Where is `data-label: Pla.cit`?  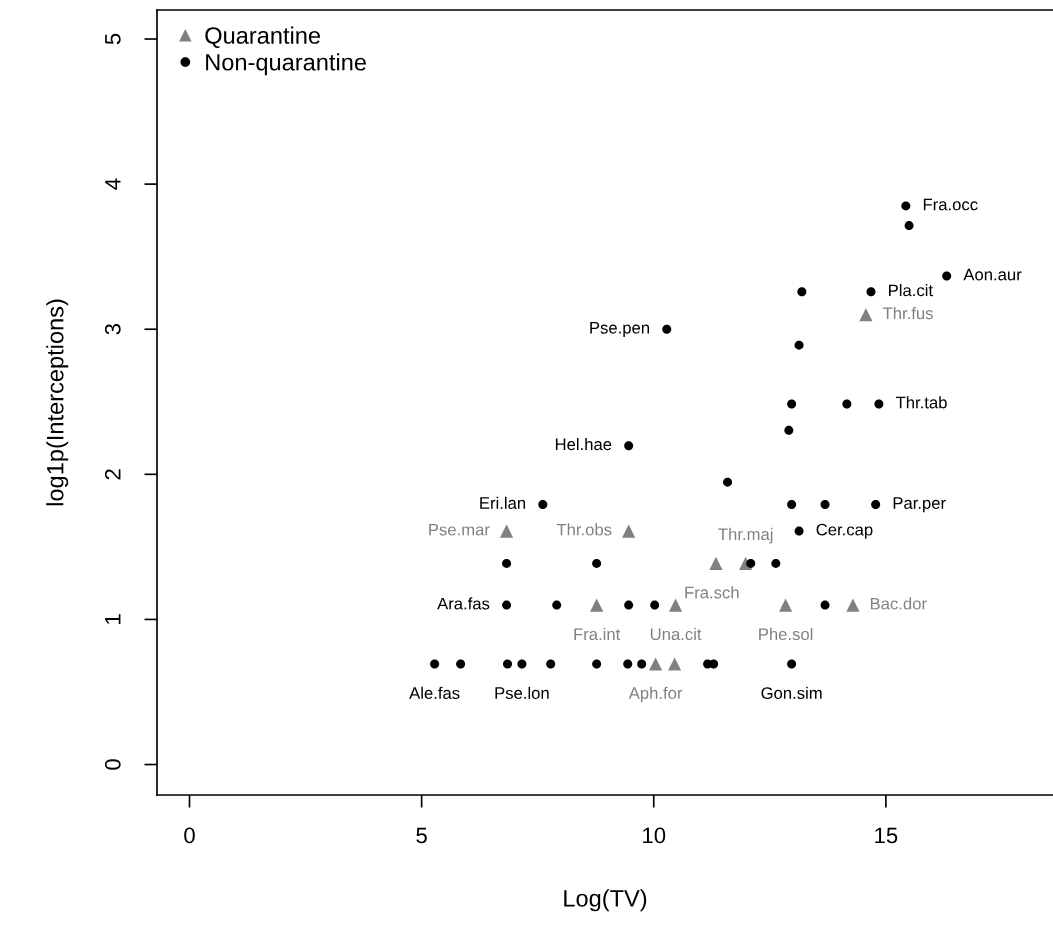
data-label: Pla.cit is located at coordinates (911, 290).